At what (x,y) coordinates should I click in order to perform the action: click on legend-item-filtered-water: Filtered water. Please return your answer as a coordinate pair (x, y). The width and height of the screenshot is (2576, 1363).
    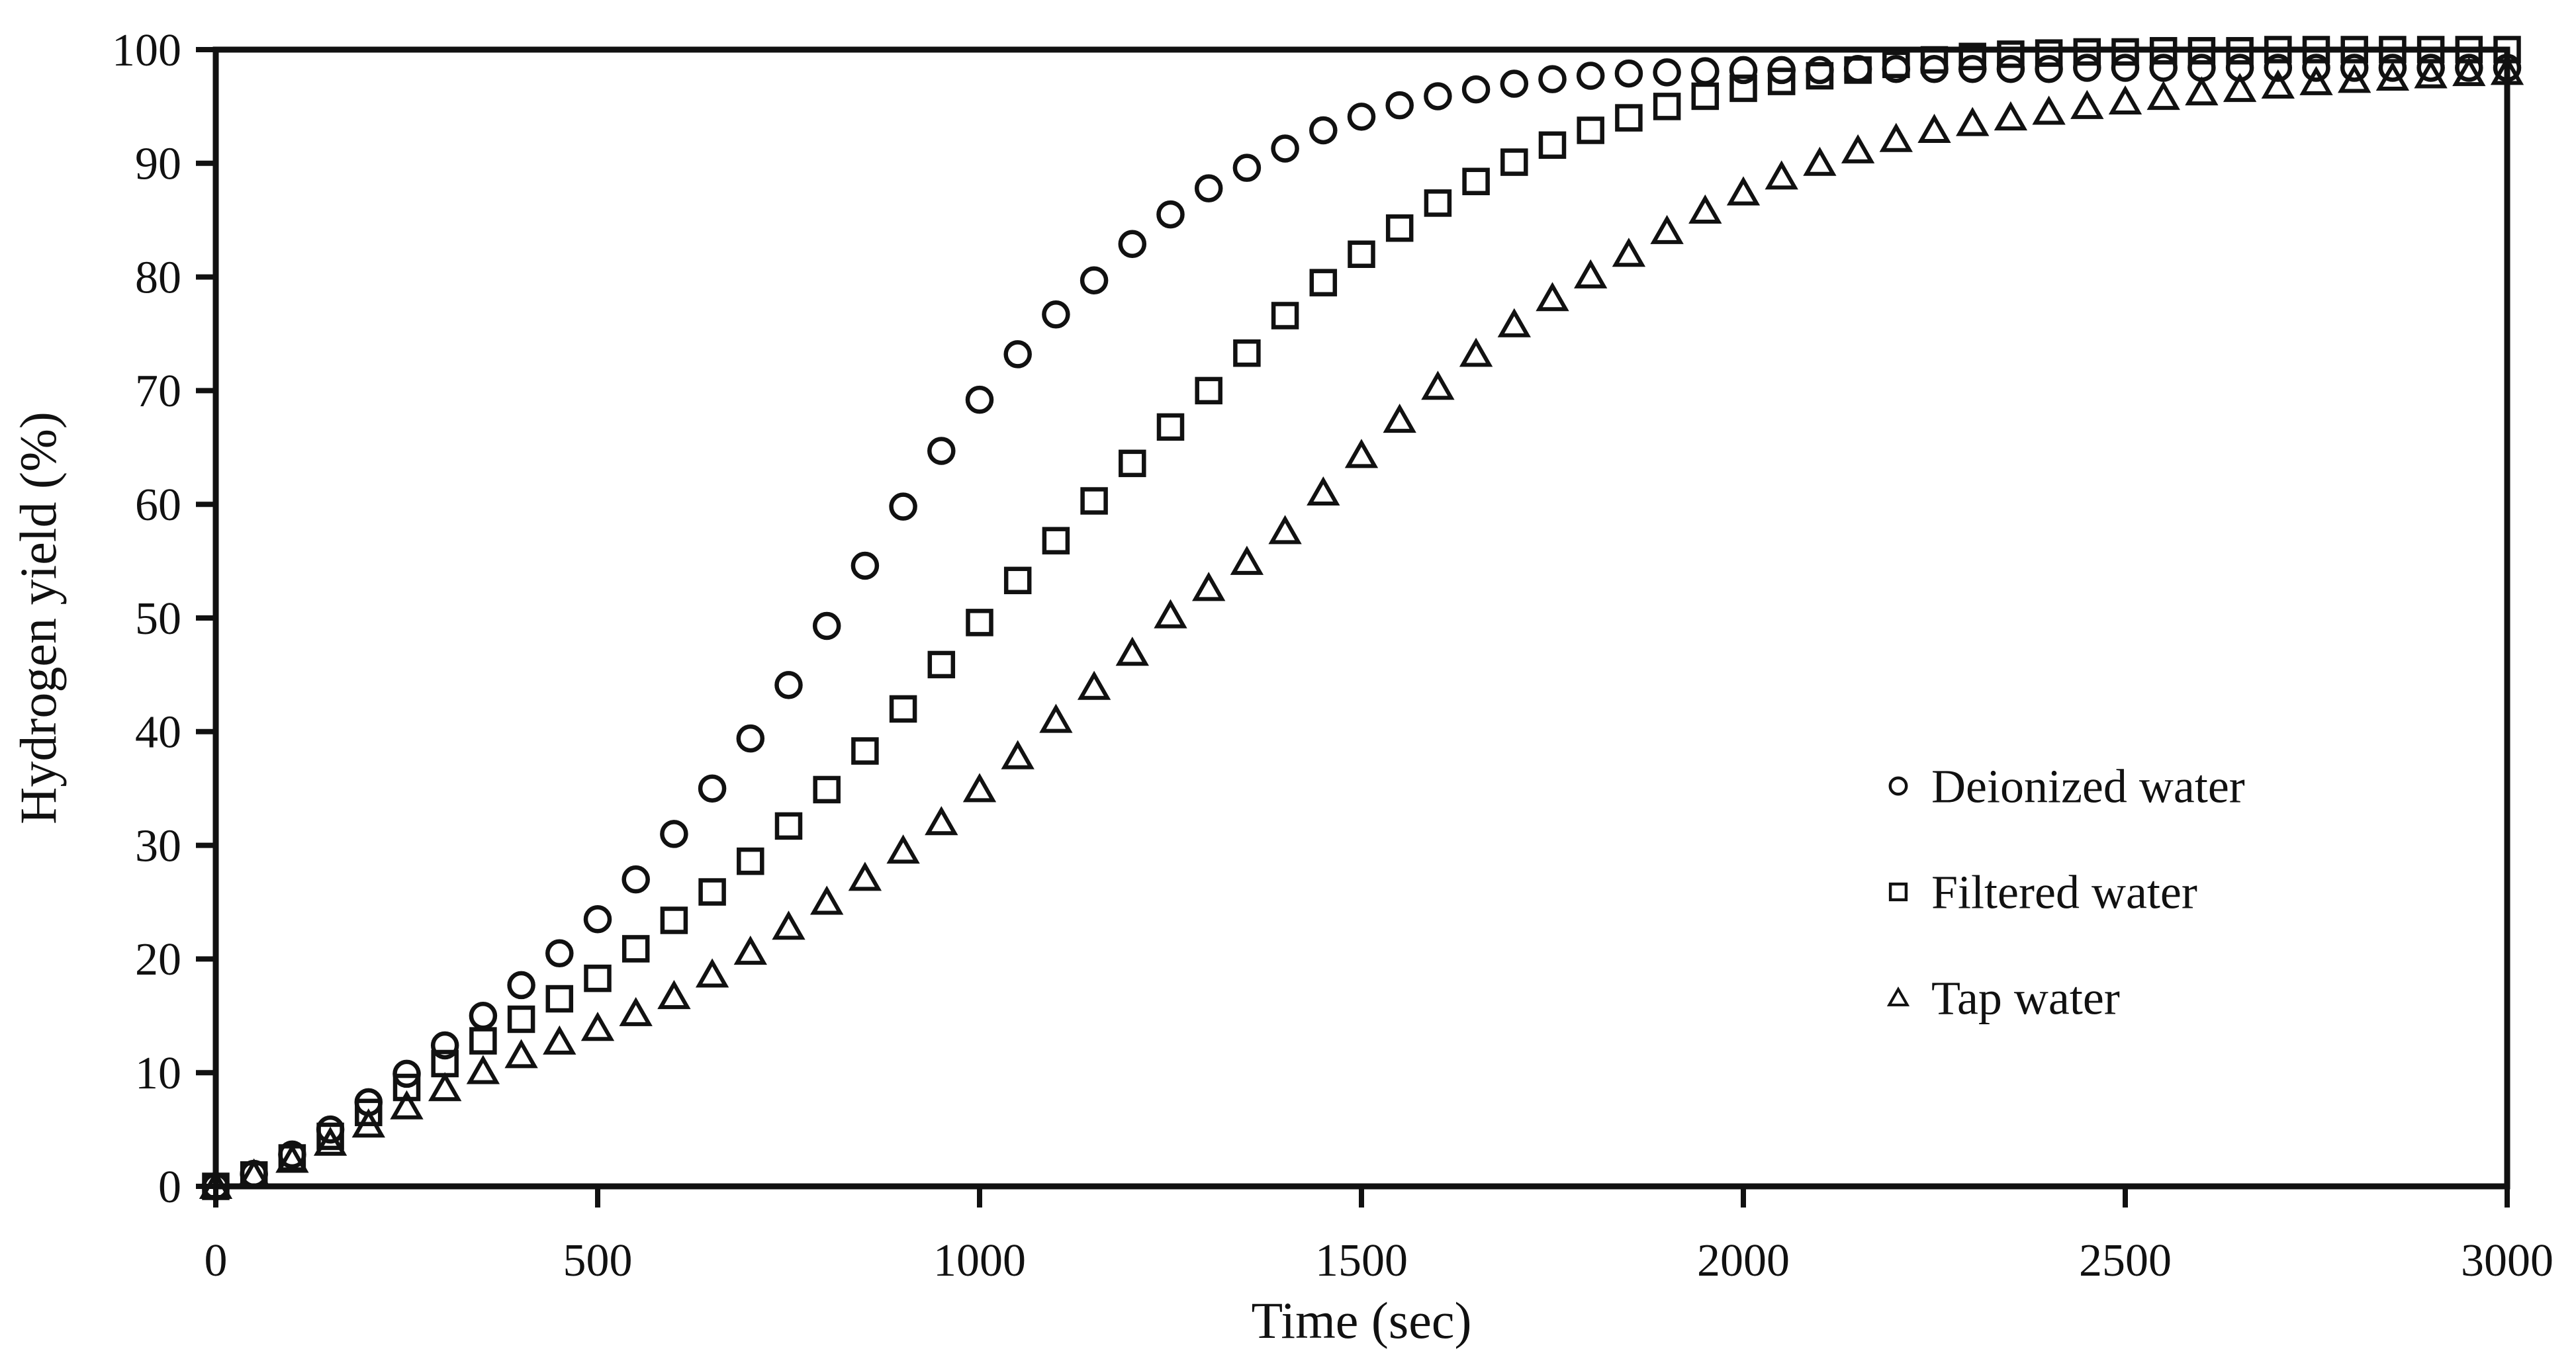
    Looking at the image, I should click on (2043, 891).